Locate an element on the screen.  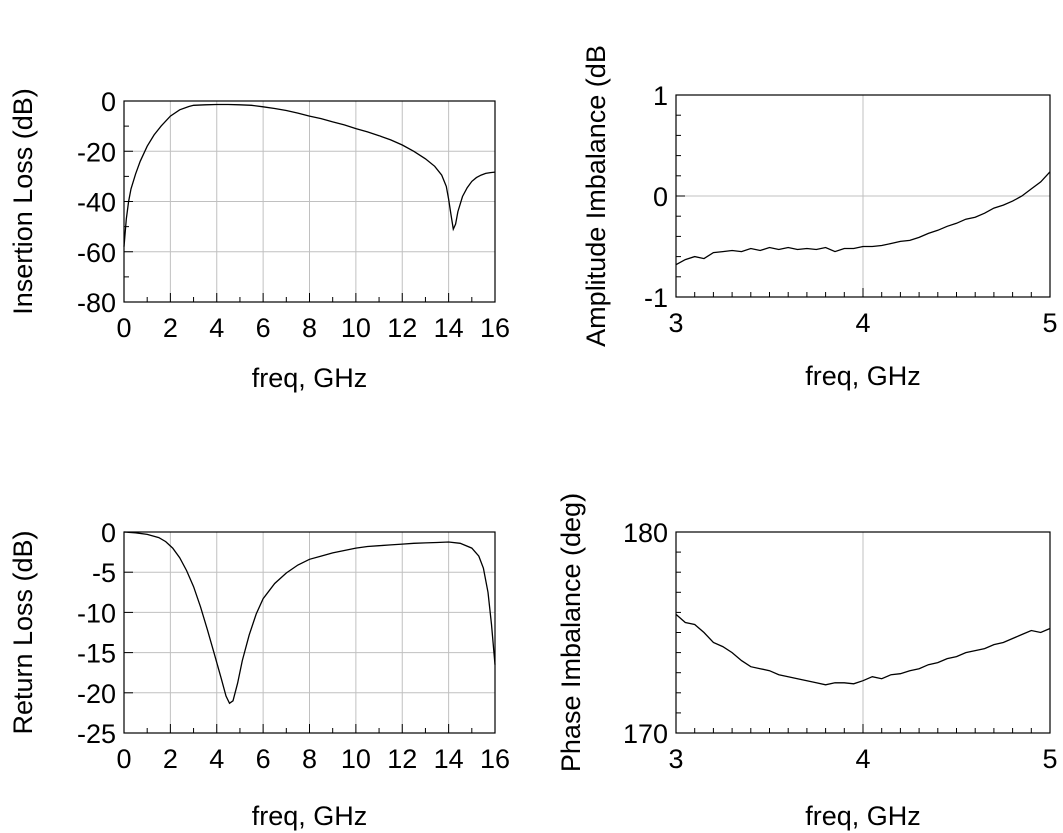
y-axis-title: Phase Imbalance (deg) is located at coordinates (571, 632).